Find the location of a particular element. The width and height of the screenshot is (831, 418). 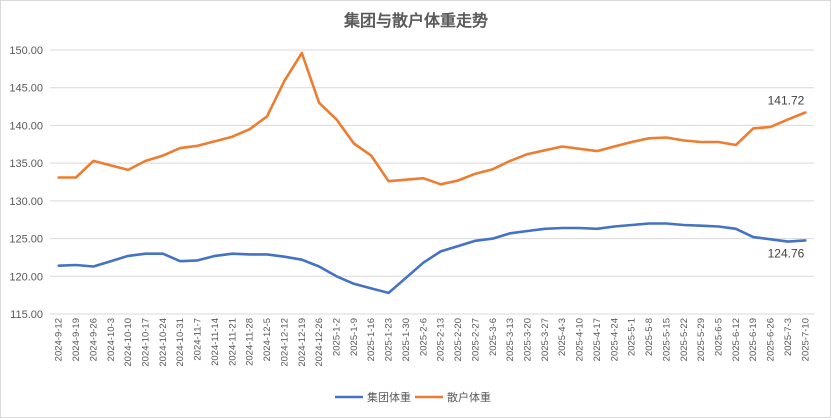

x-tick-label: 2025-6-26 is located at coordinates (771, 339).